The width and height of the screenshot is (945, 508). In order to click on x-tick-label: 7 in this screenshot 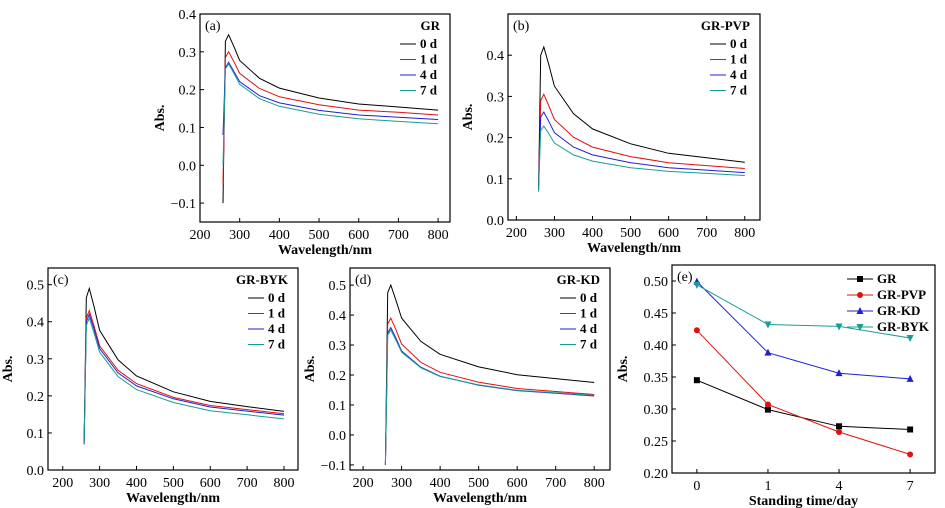, I will do `click(910, 486)`.